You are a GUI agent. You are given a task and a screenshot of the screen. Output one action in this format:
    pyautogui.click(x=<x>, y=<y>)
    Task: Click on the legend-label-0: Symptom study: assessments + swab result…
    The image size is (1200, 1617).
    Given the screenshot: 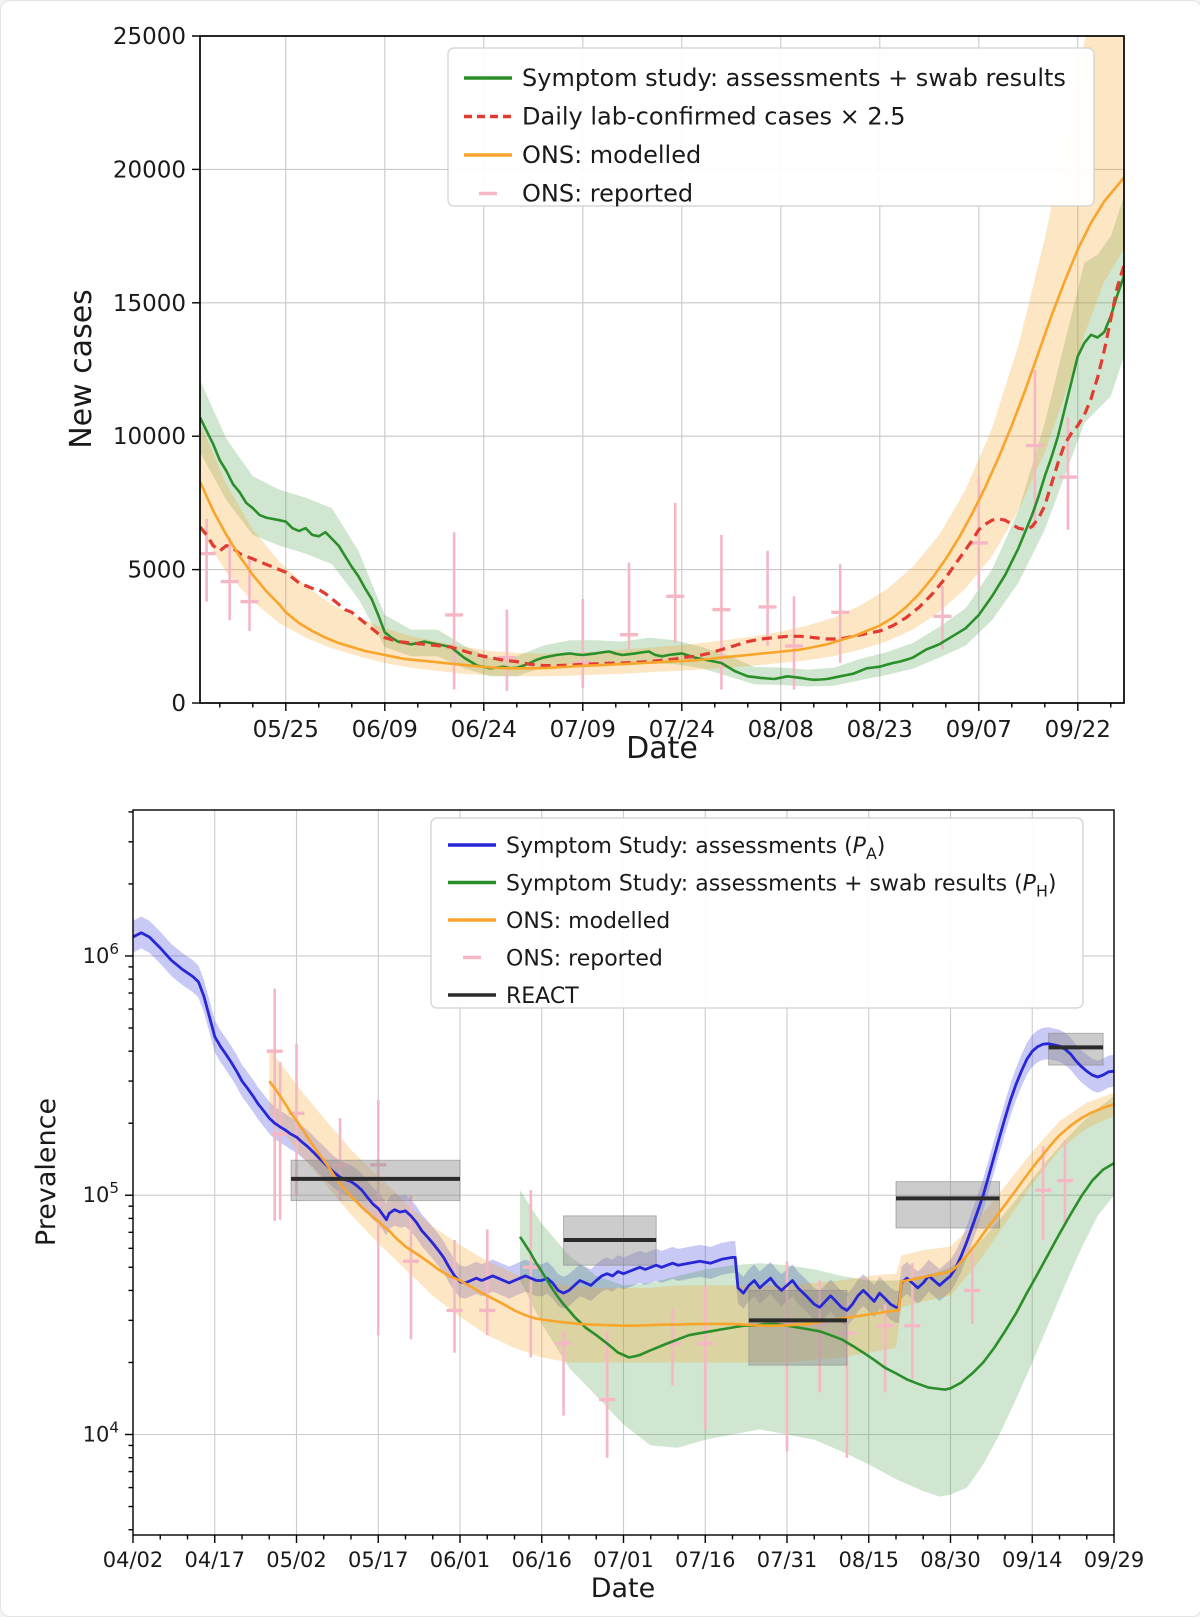 What is the action you would take?
    pyautogui.click(x=794, y=78)
    